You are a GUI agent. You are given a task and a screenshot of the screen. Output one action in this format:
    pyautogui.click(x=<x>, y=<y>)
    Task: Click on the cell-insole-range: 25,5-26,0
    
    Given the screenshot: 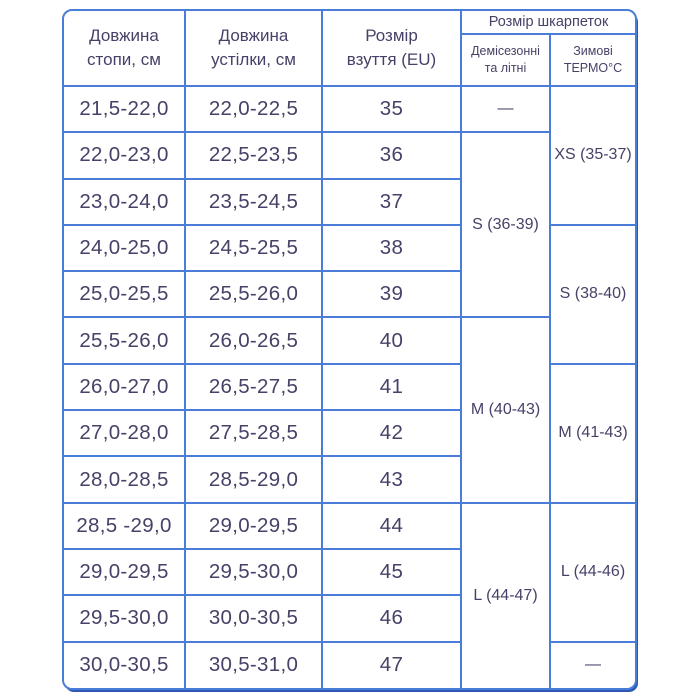 What is the action you would take?
    pyautogui.click(x=253, y=294)
    